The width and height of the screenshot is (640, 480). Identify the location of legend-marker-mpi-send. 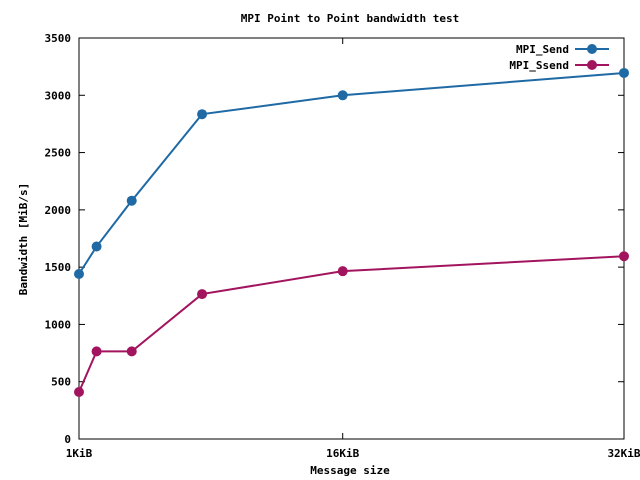
(592, 49).